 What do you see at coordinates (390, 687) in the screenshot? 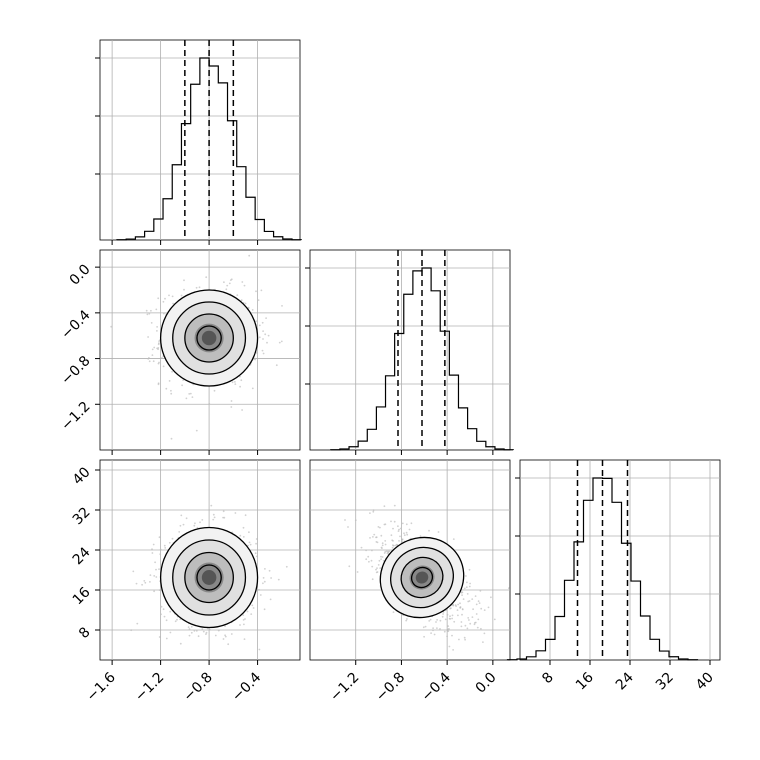
I see `x-tick-label: −0.8` at bounding box center [390, 687].